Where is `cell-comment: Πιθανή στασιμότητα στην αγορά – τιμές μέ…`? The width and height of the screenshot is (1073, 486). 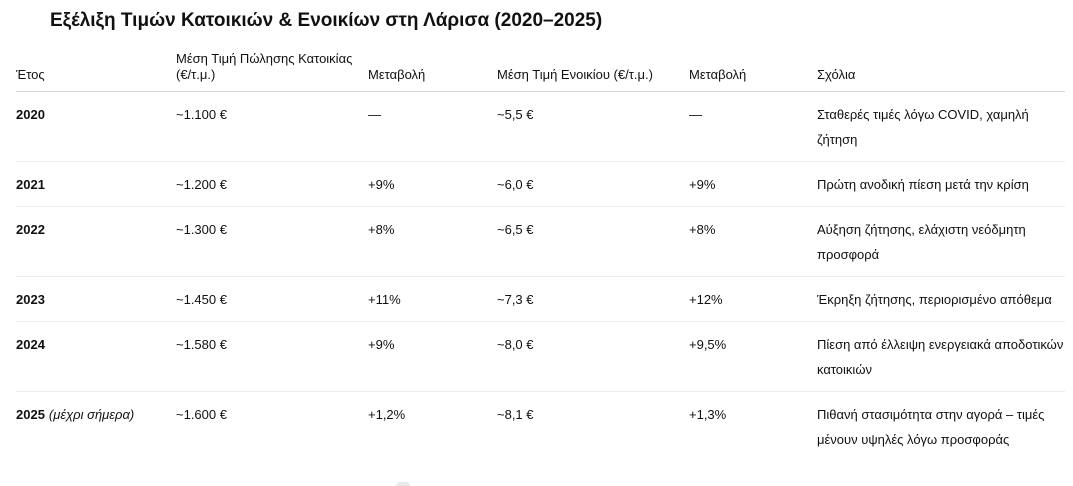
cell-comment: Πιθανή στασιμότητα στην αγορά – τιμές μέ… is located at coordinates (931, 427).